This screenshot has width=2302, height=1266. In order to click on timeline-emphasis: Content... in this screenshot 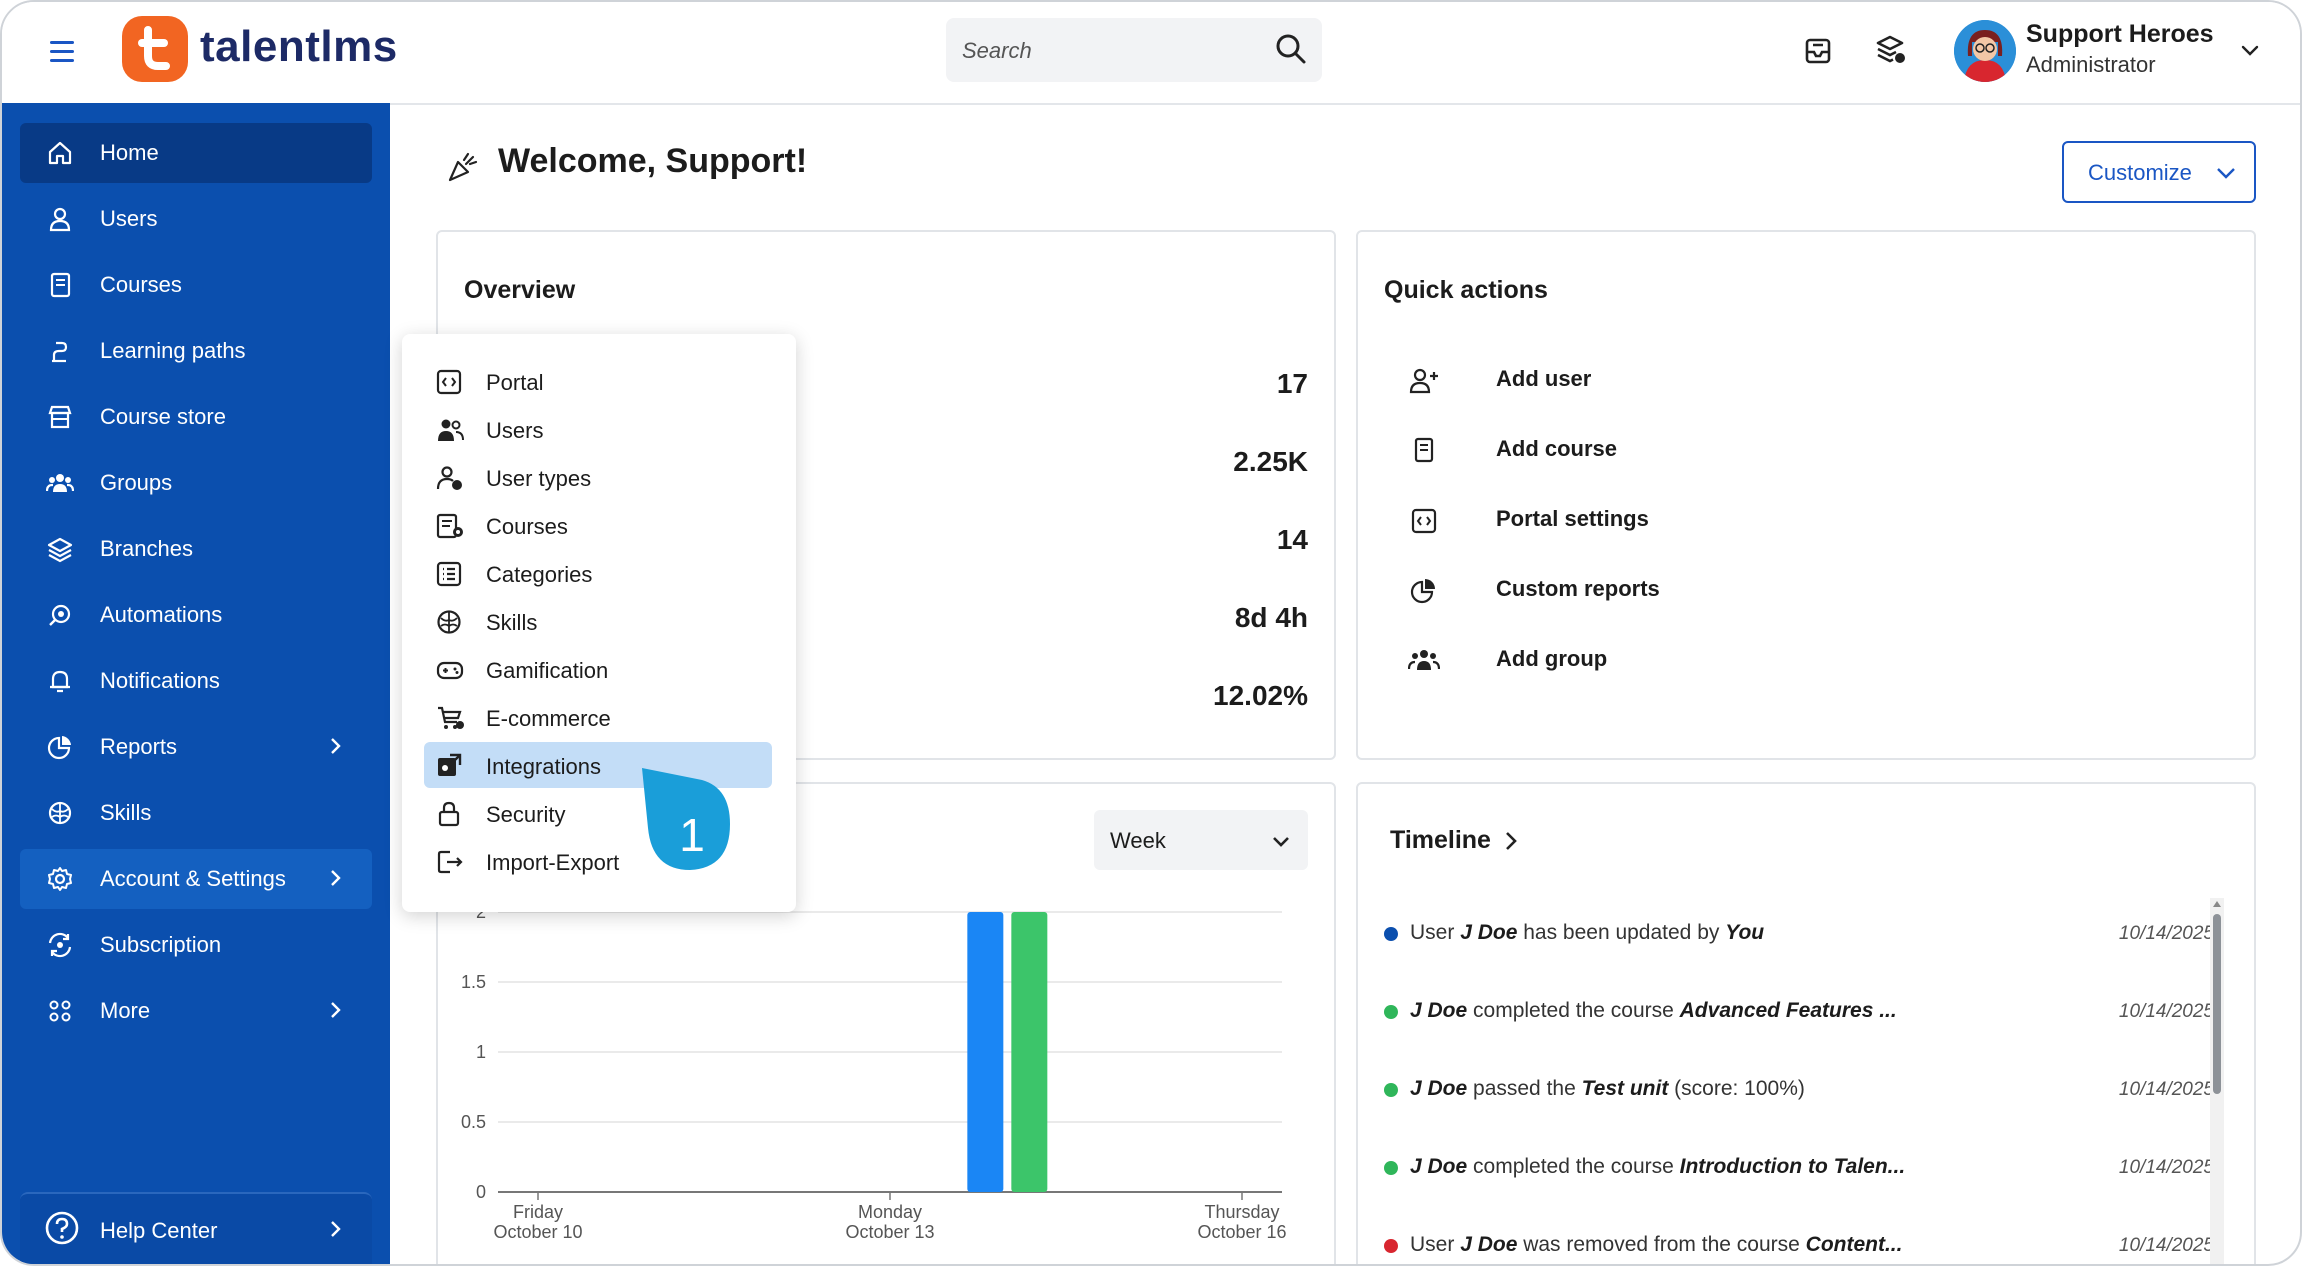, I will do `click(1854, 1244)`.